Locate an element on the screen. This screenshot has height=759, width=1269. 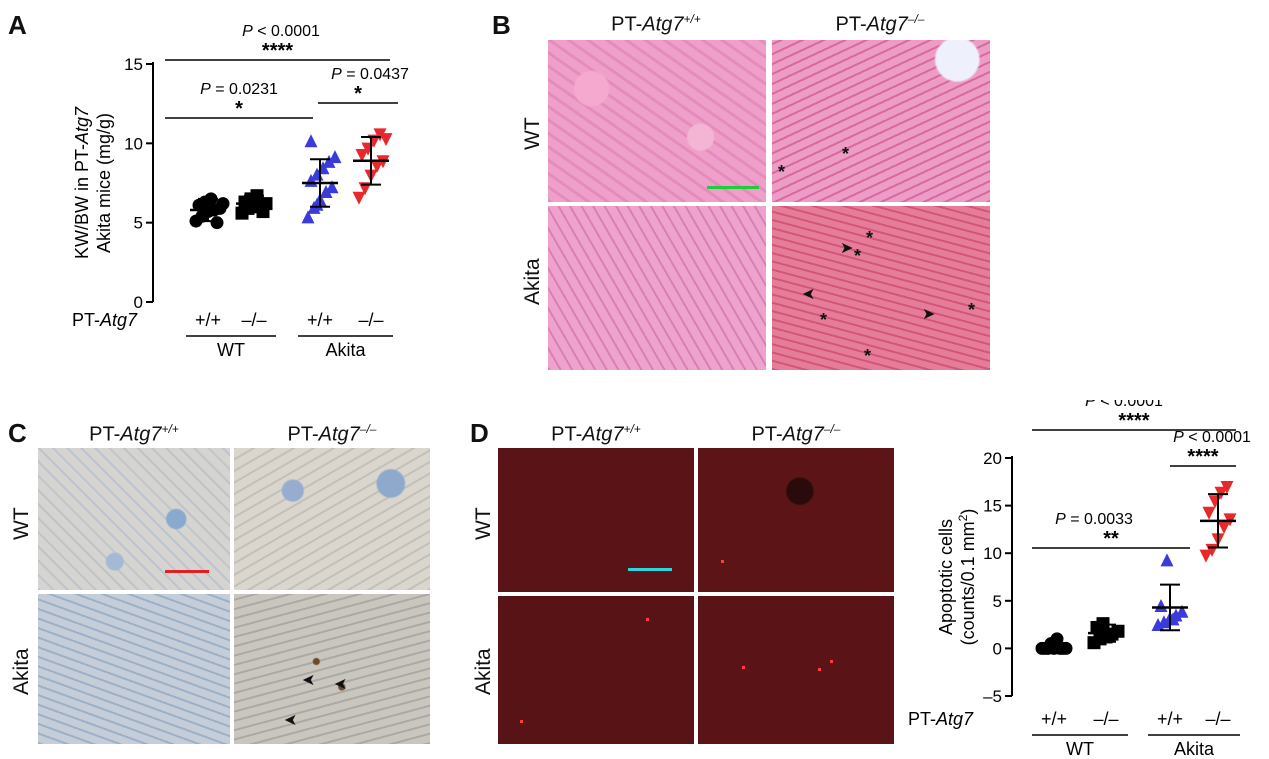
panel-d-row-label-wt: WT is located at coordinates (483, 523).